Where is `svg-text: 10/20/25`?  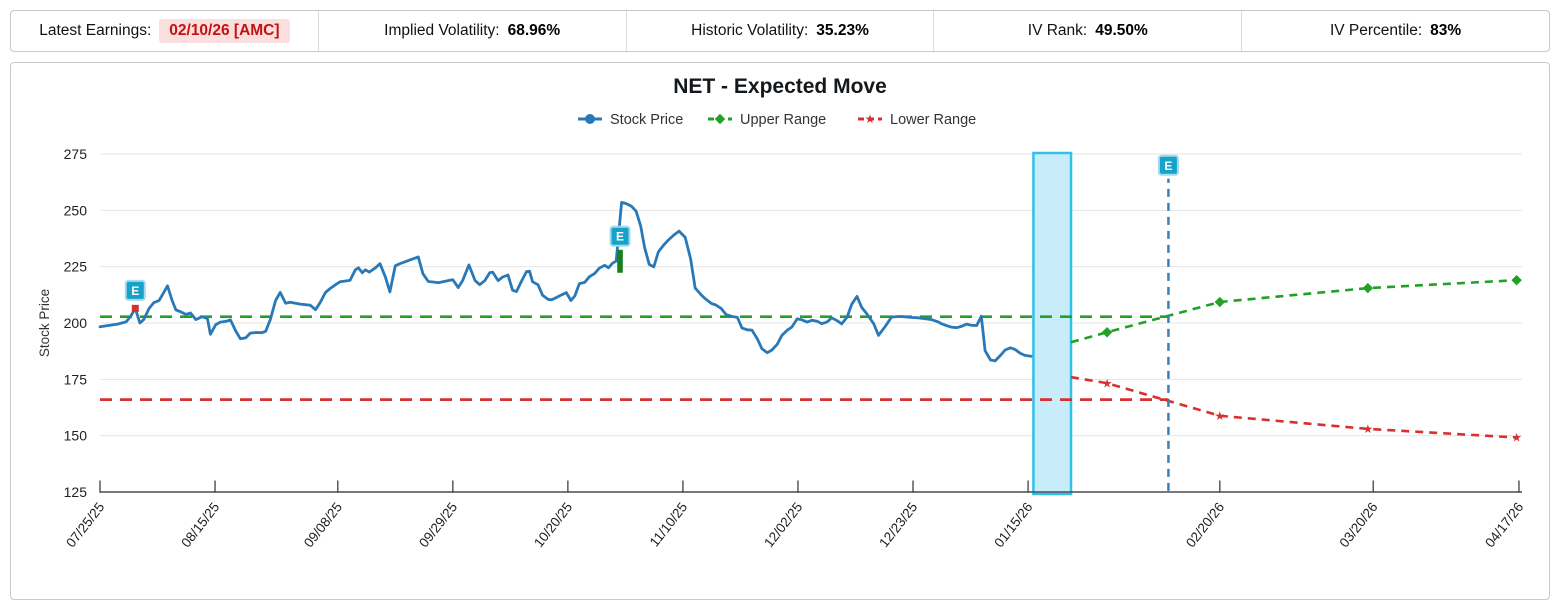 svg-text: 10/20/25 is located at coordinates (553, 525).